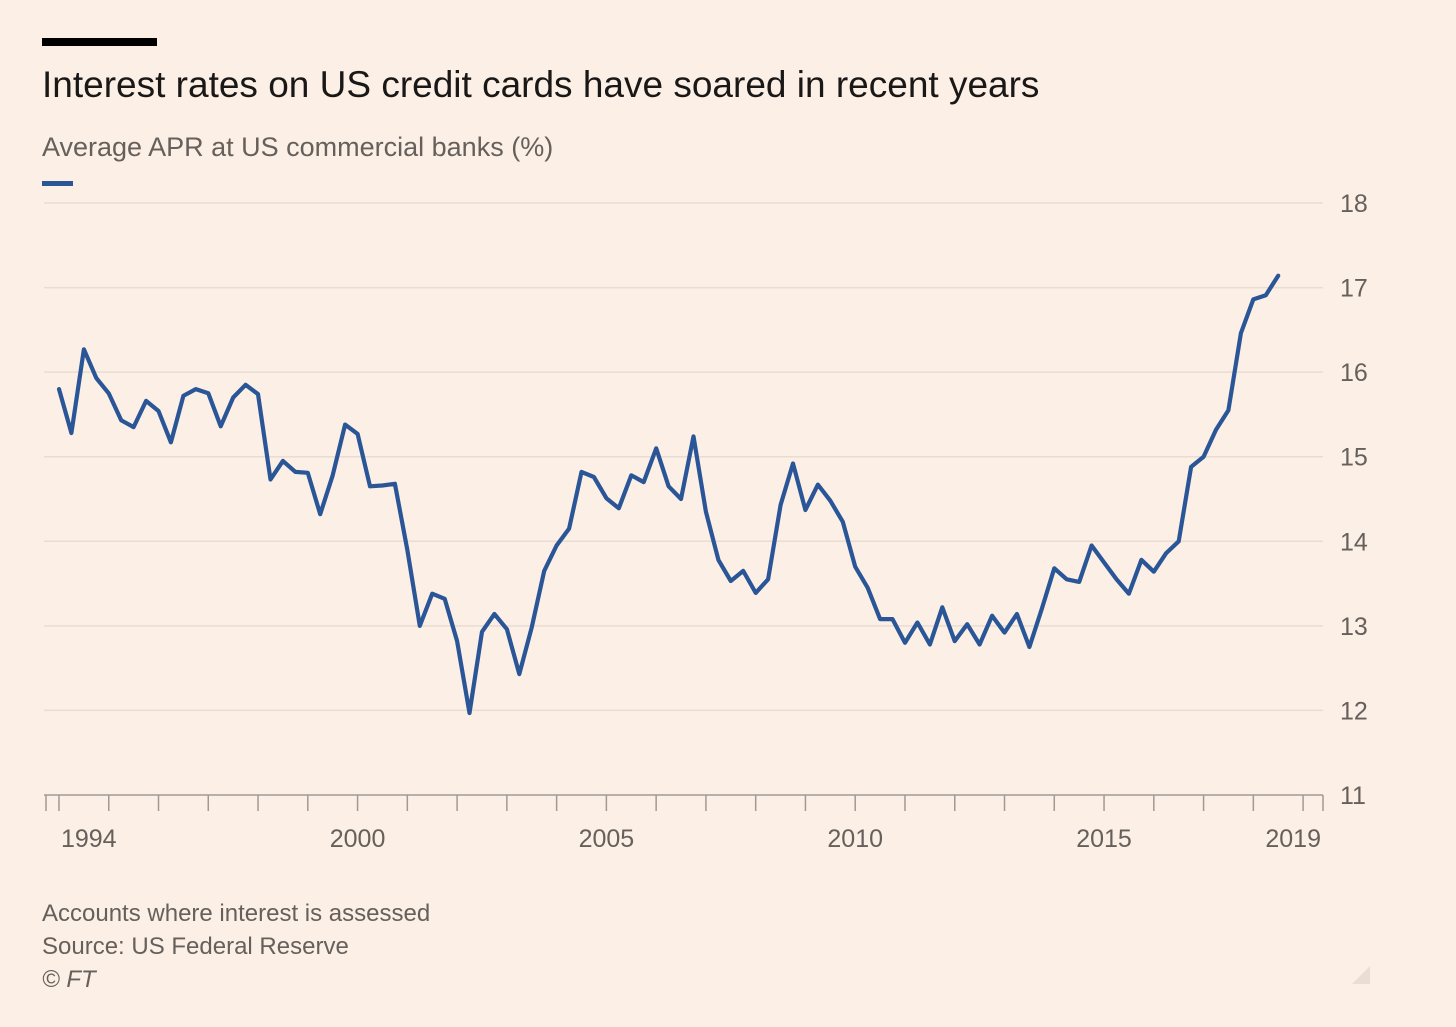  Describe the element at coordinates (1354, 542) in the screenshot. I see `y-tick-label: 14` at that location.